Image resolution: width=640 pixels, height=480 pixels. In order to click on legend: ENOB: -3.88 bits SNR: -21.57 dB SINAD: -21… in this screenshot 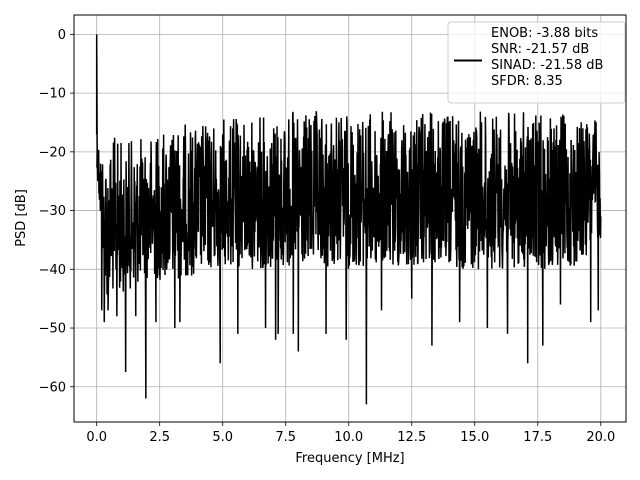, I will do `click(536, 62)`.